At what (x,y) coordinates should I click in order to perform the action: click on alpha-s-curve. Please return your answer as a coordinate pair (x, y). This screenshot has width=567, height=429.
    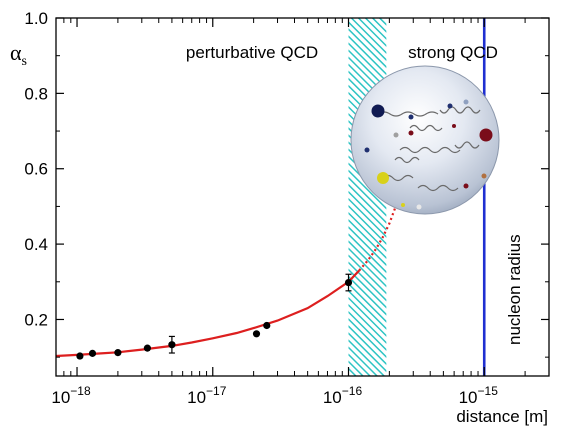
    Looking at the image, I should click on (207, 313).